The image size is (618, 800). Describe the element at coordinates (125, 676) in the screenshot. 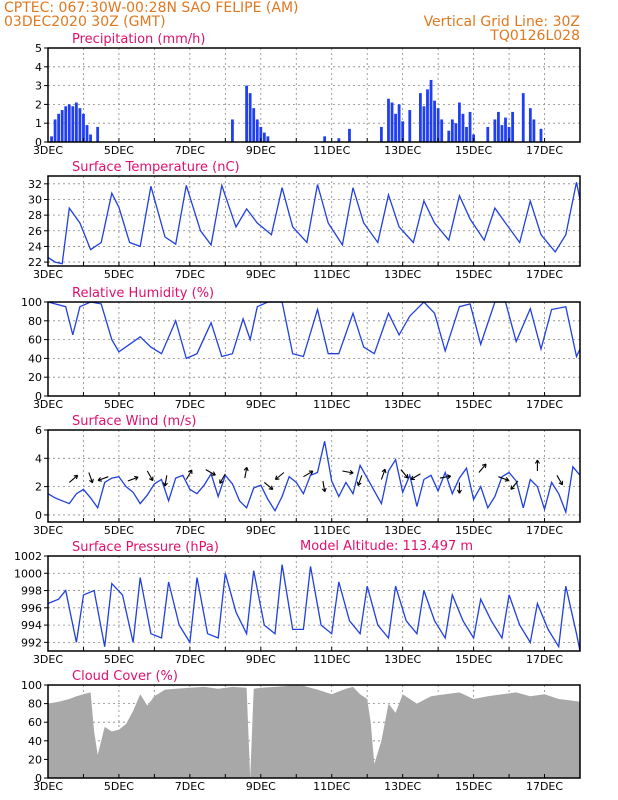

I see `panel-title-5: Cloud Cover (%)` at that location.